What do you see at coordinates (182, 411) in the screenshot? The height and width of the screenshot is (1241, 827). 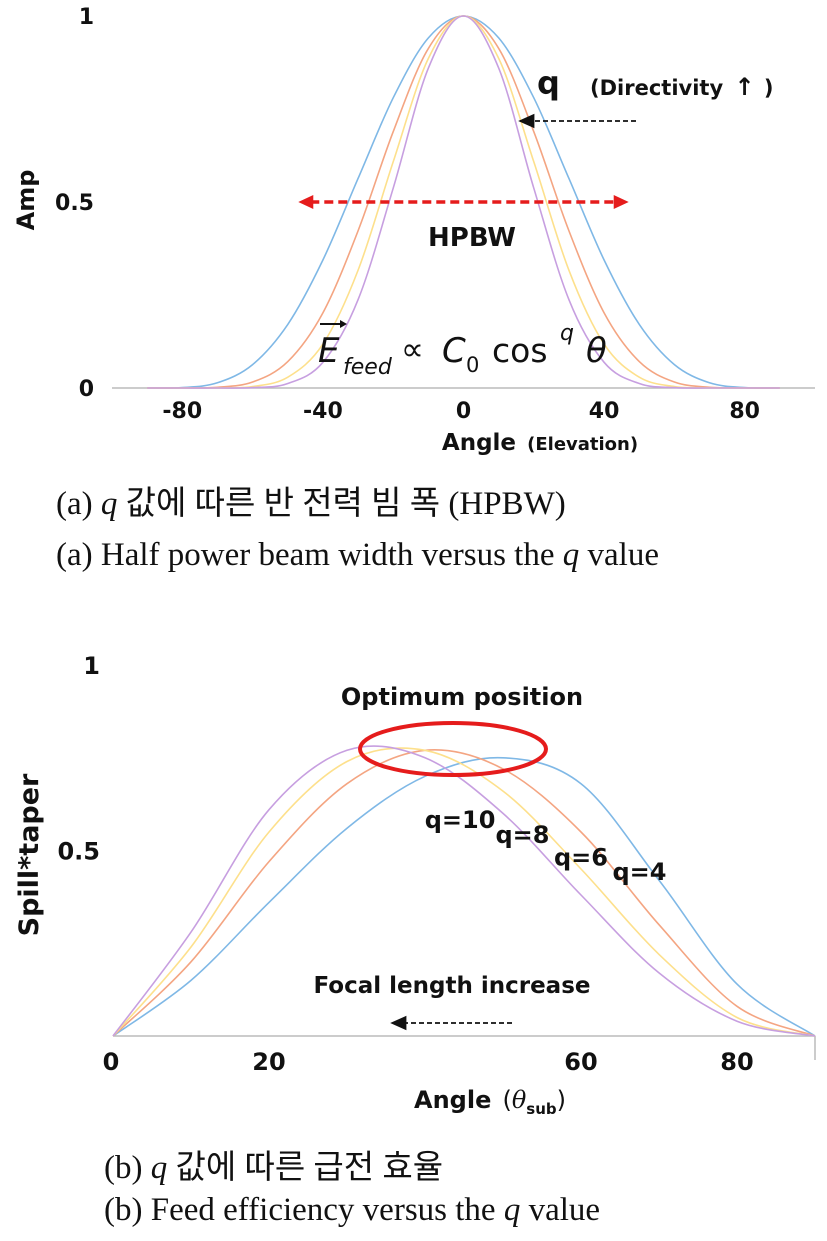 I see `chart-a-x-tick: -80` at bounding box center [182, 411].